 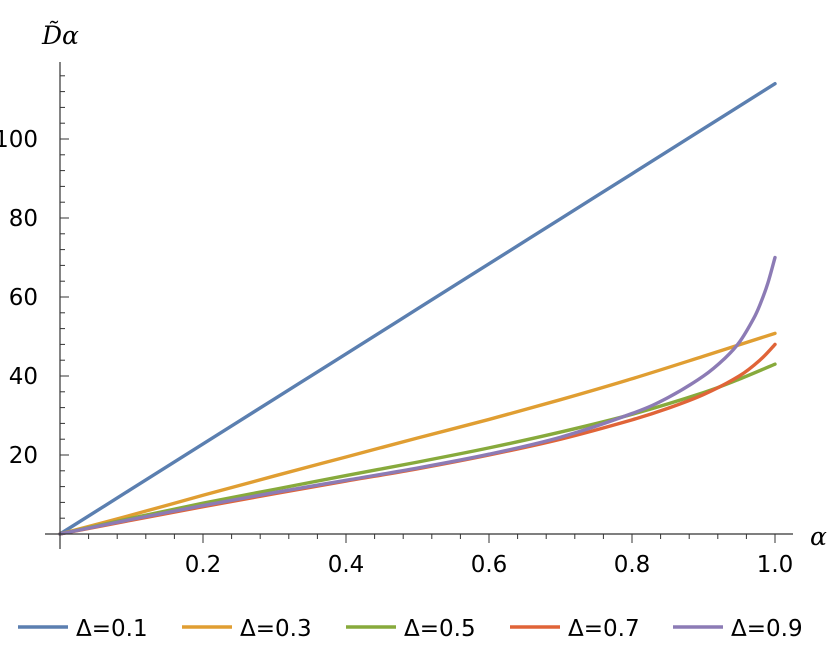 What do you see at coordinates (23, 298) in the screenshot?
I see `y-tick-label: 60` at bounding box center [23, 298].